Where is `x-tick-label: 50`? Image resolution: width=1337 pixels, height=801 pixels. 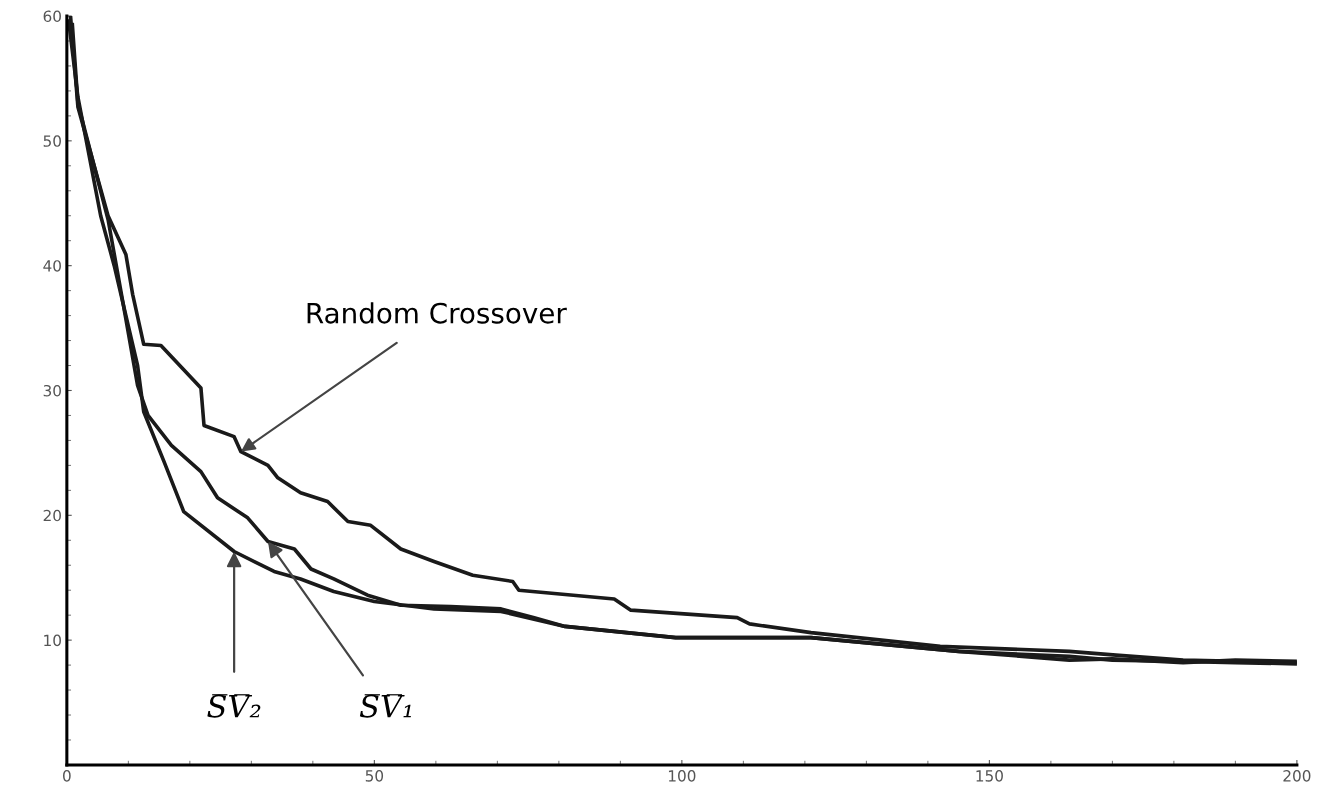
x-tick-label: 50 is located at coordinates (374, 776).